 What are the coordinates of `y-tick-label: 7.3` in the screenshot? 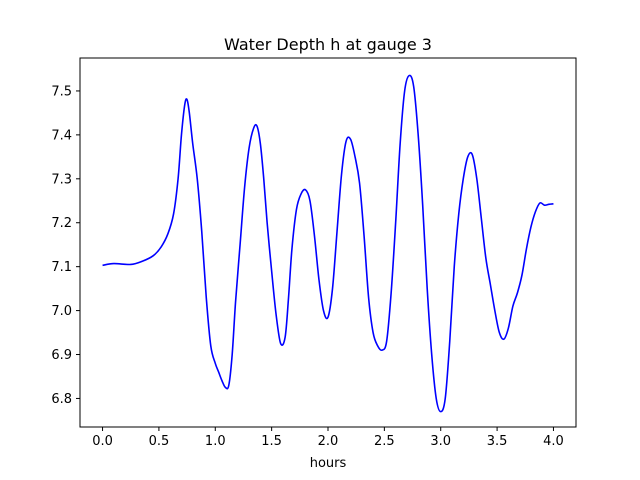 It's located at (61, 179).